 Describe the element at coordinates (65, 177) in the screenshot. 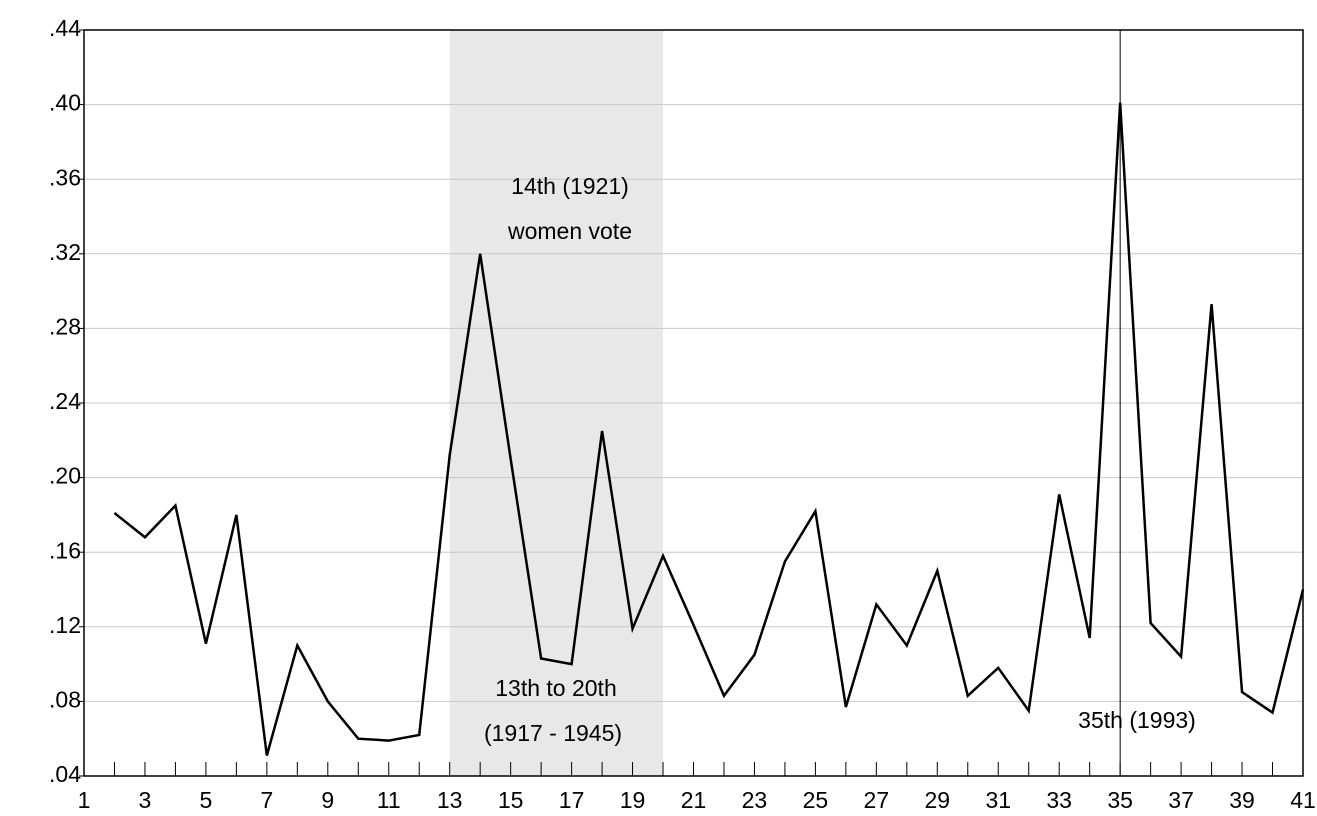

I see `y-tick-label: .36` at that location.